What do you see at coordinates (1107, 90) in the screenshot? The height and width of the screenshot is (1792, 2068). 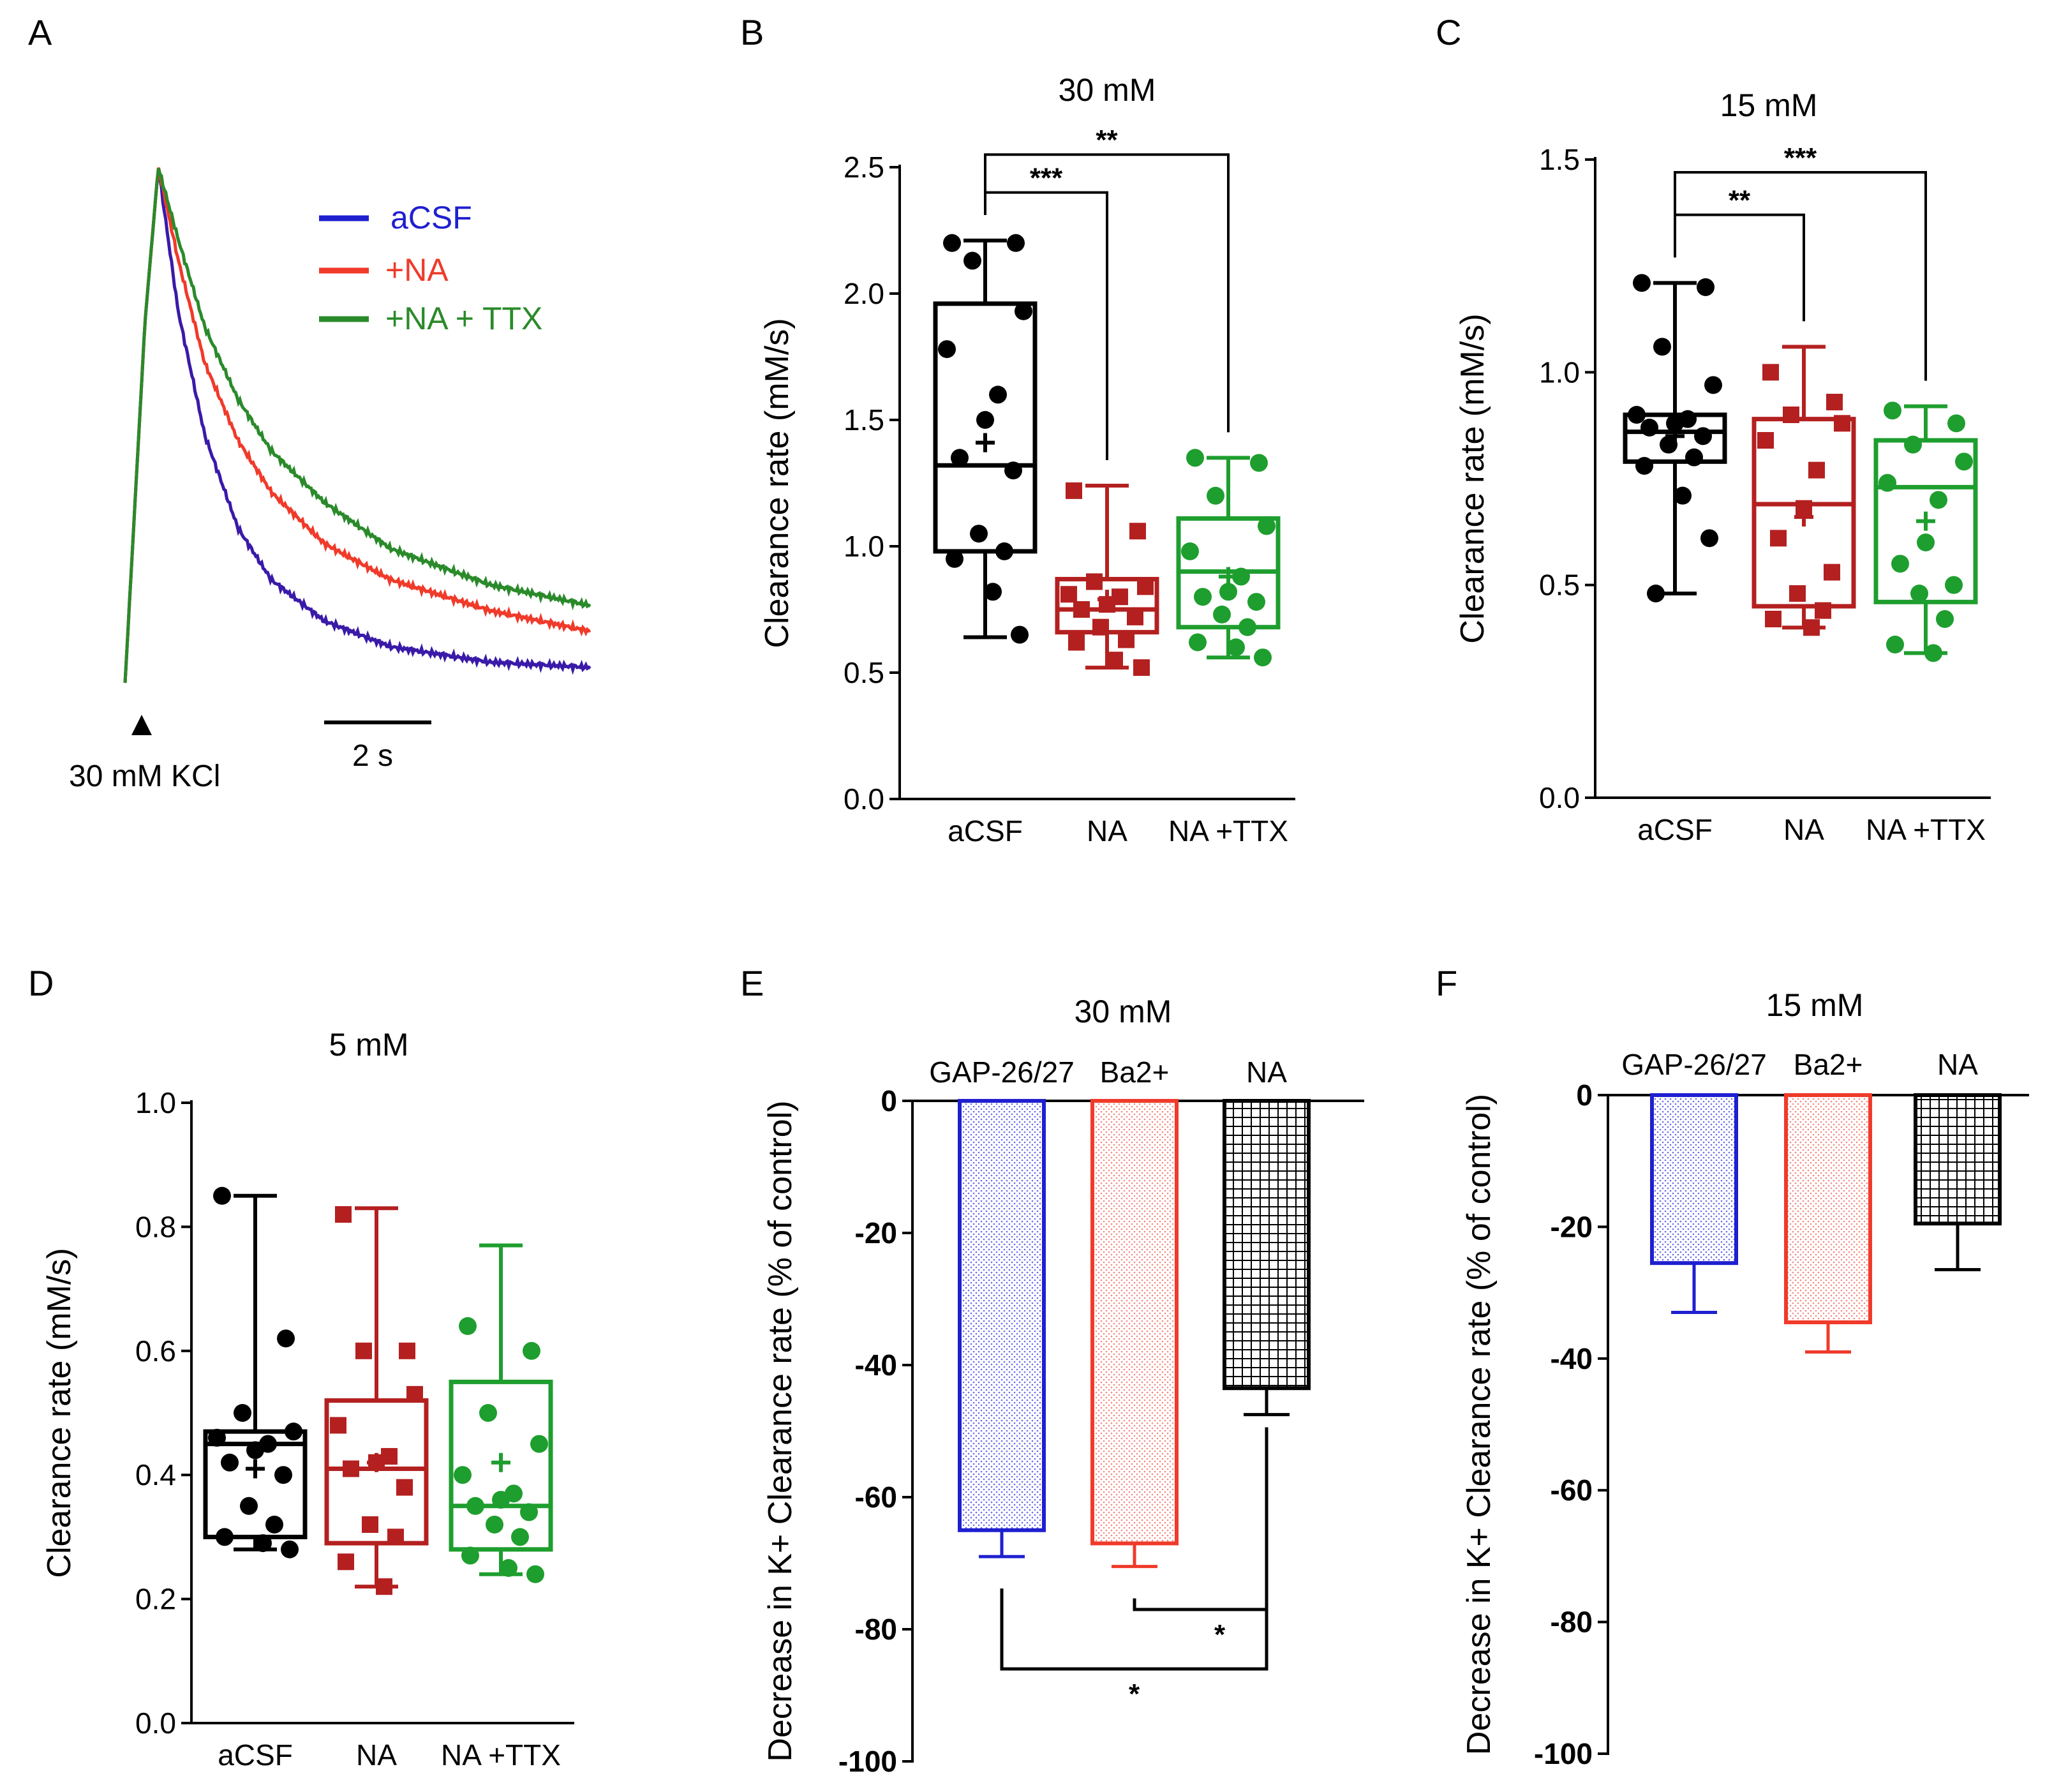 I see `chart-title: 30 mM` at bounding box center [1107, 90].